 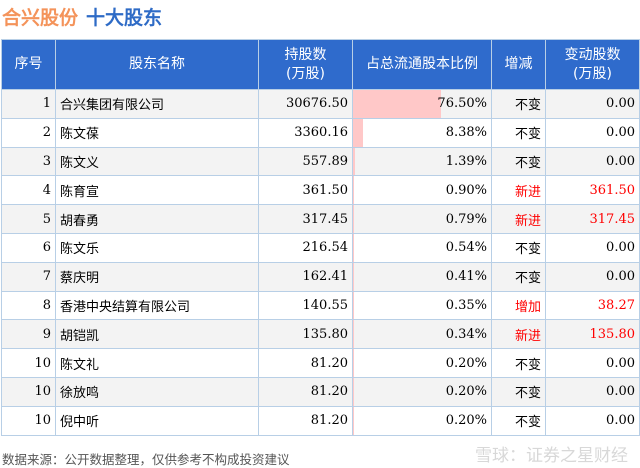 I want to click on delta-cell: 317.45, so click(x=592, y=219).